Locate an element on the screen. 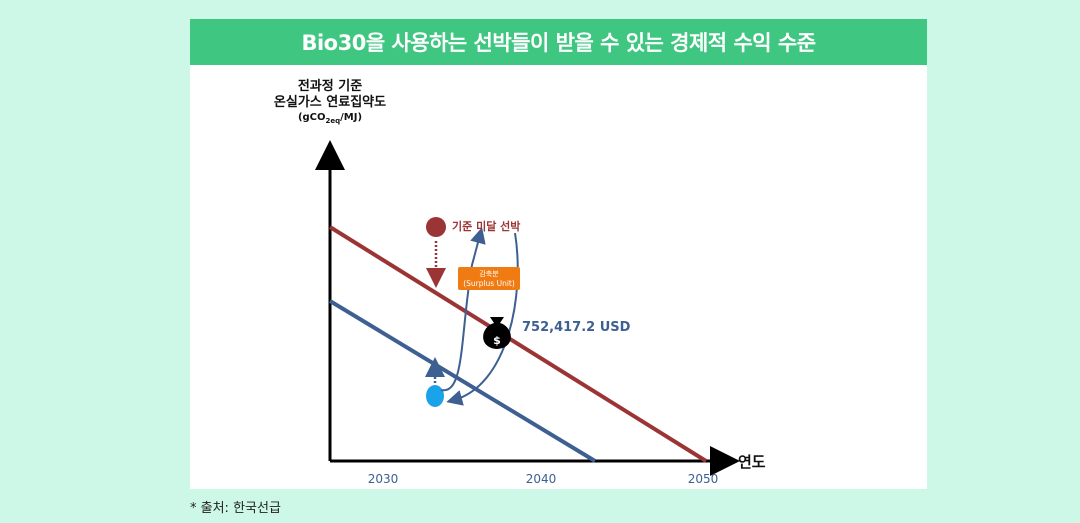  surplus-badge-line1: 감축분 is located at coordinates (489, 273).